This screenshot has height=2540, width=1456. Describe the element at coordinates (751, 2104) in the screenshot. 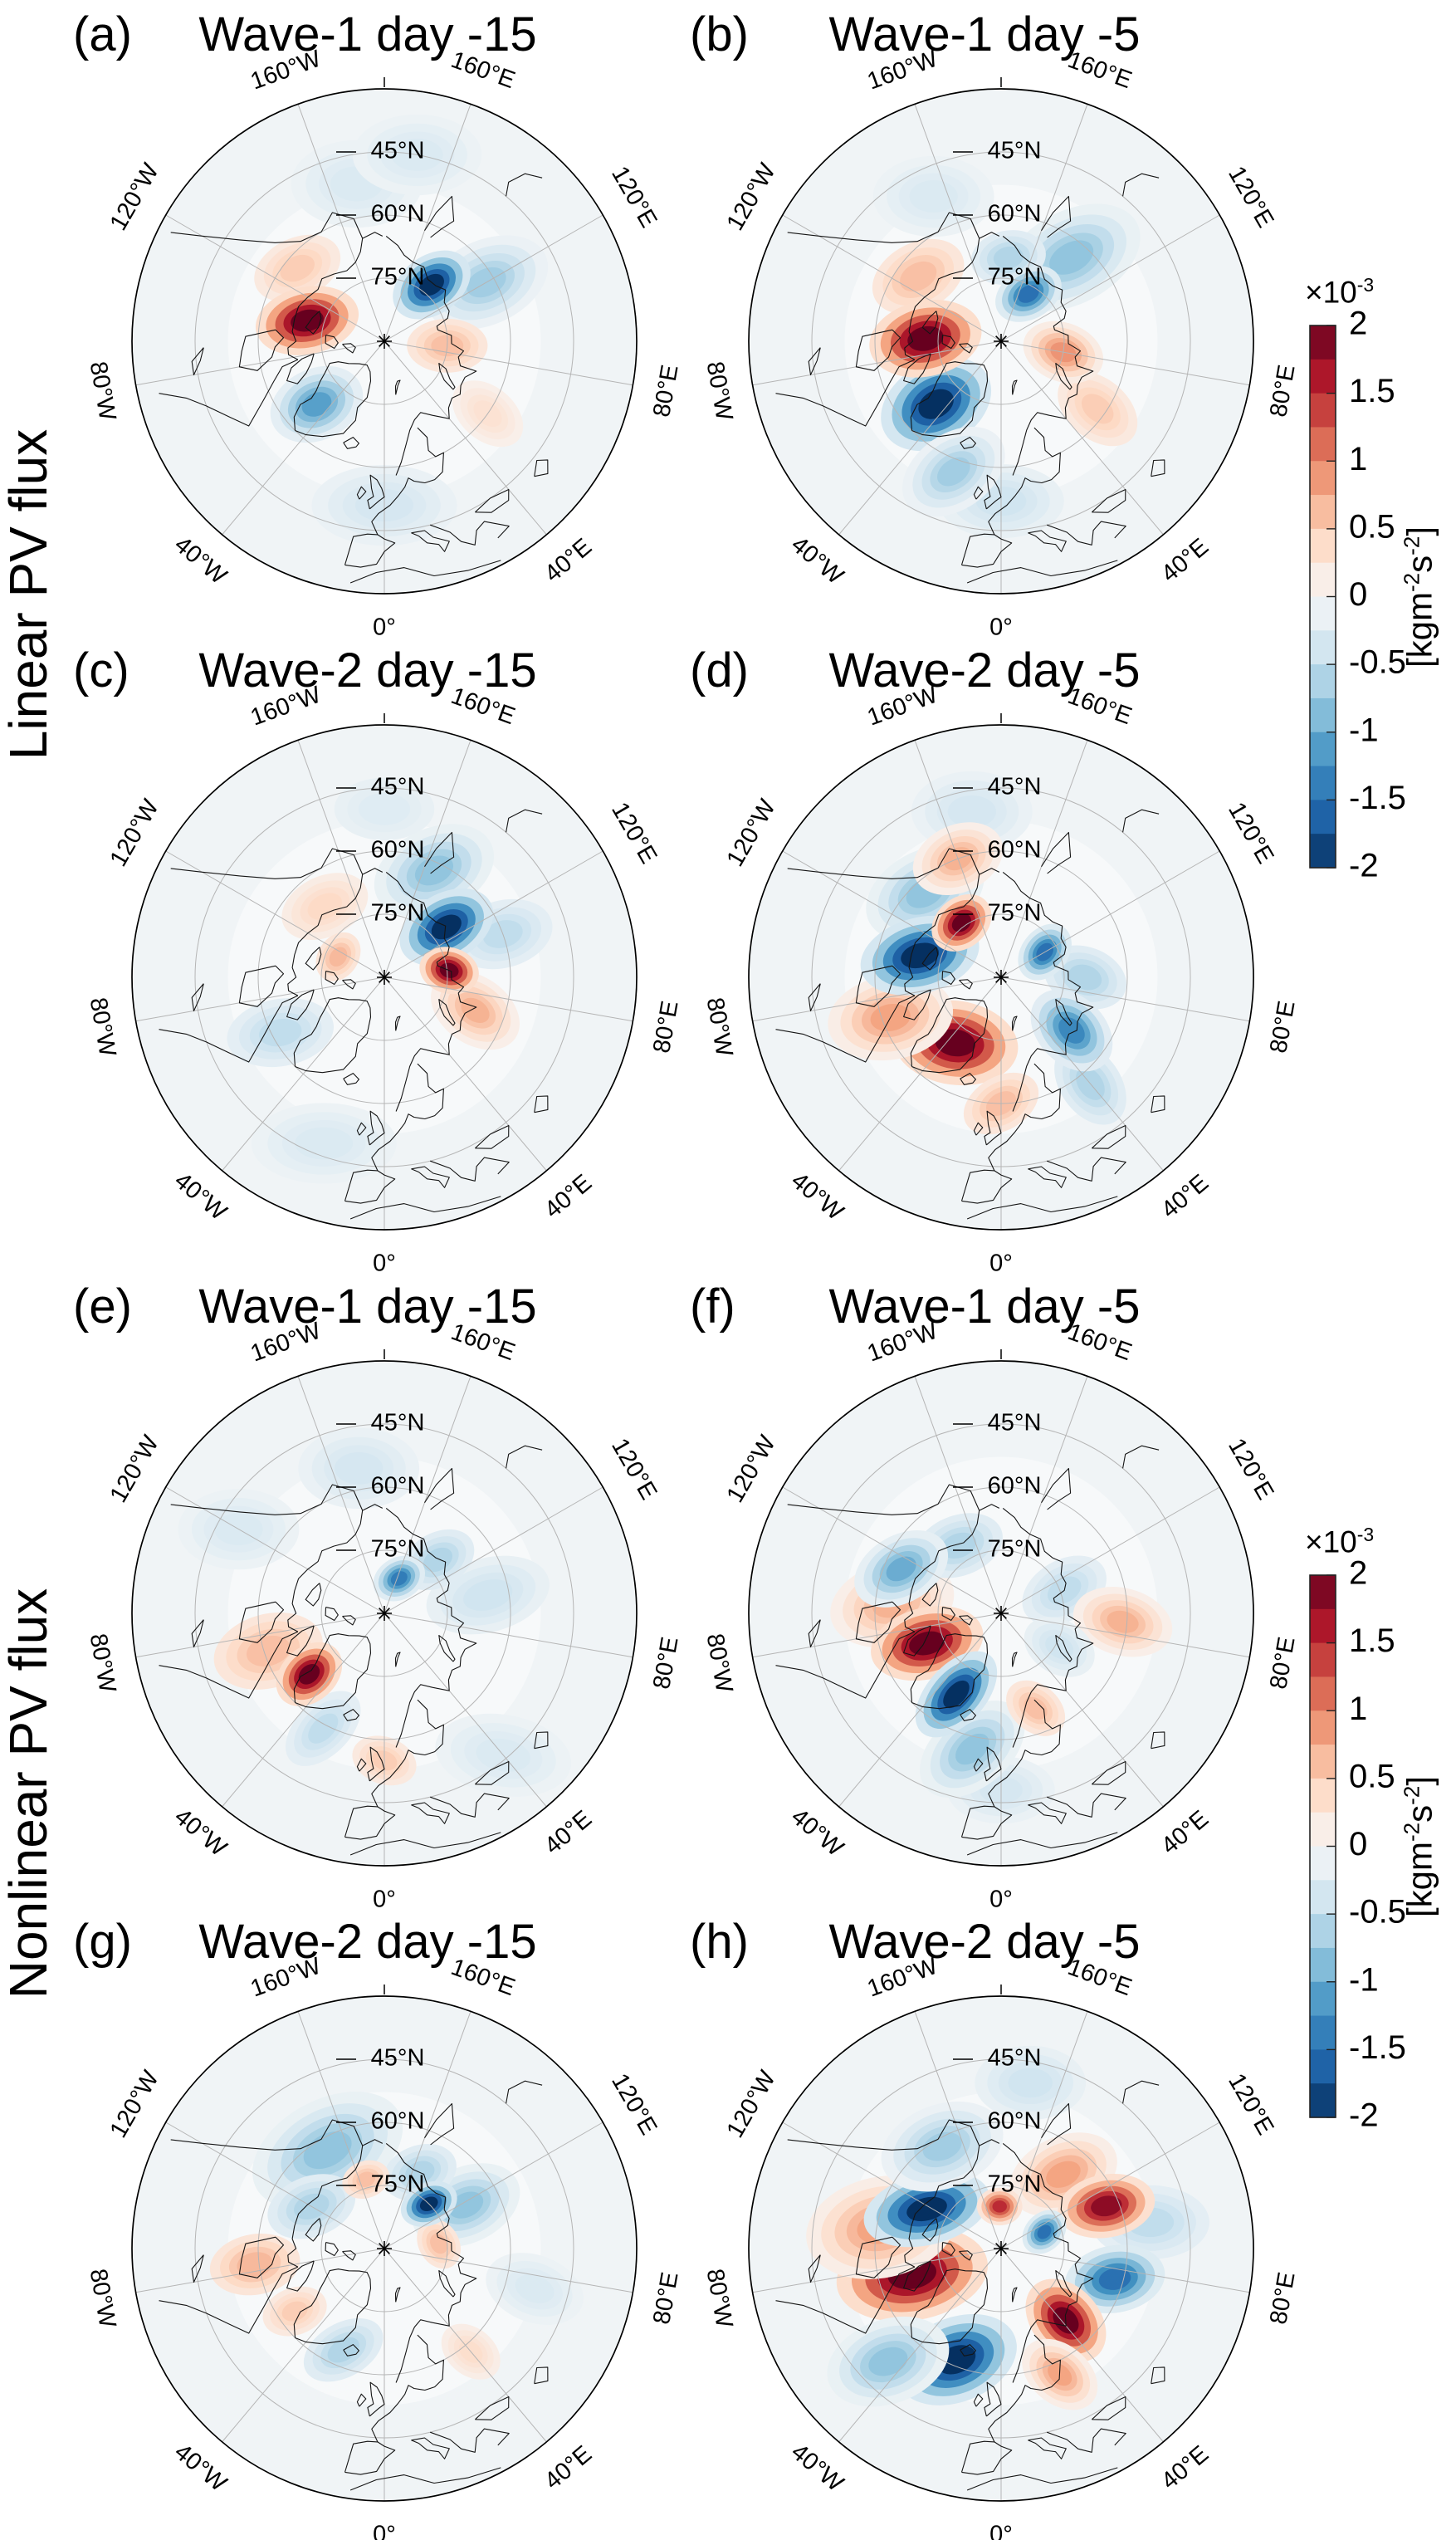

I see `lon-label-h: 120°W` at that location.